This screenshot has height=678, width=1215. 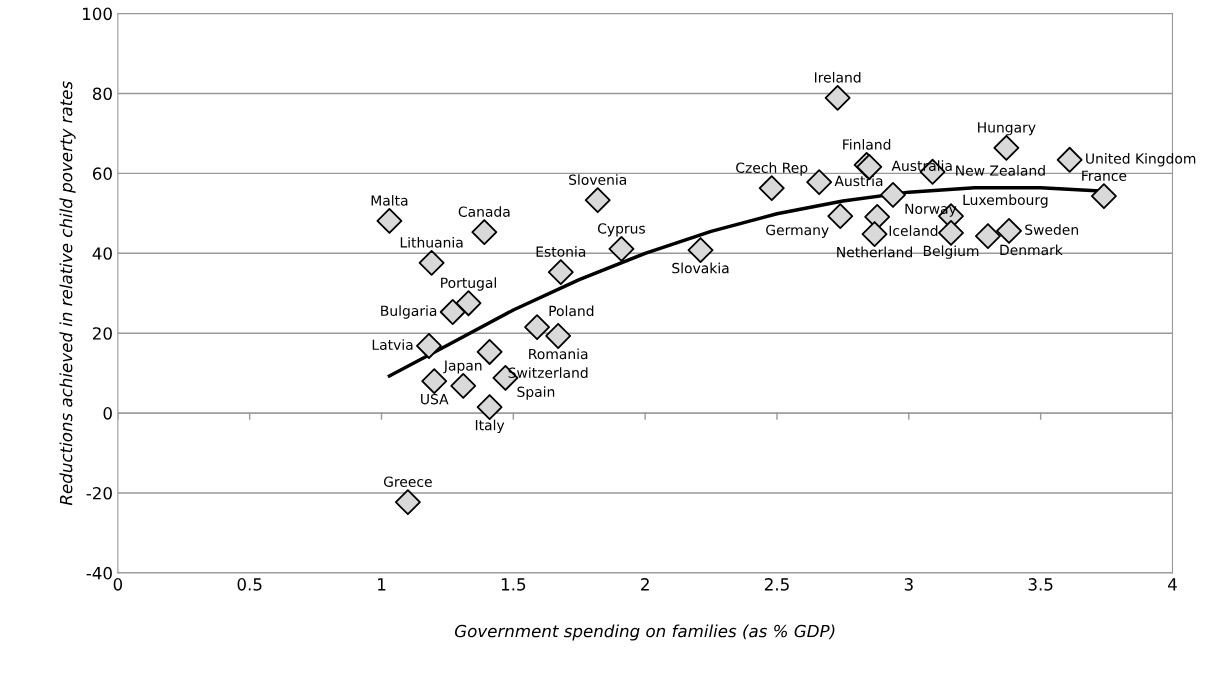 What do you see at coordinates (1141, 160) in the screenshot?
I see `annotation: United Kingdom` at bounding box center [1141, 160].